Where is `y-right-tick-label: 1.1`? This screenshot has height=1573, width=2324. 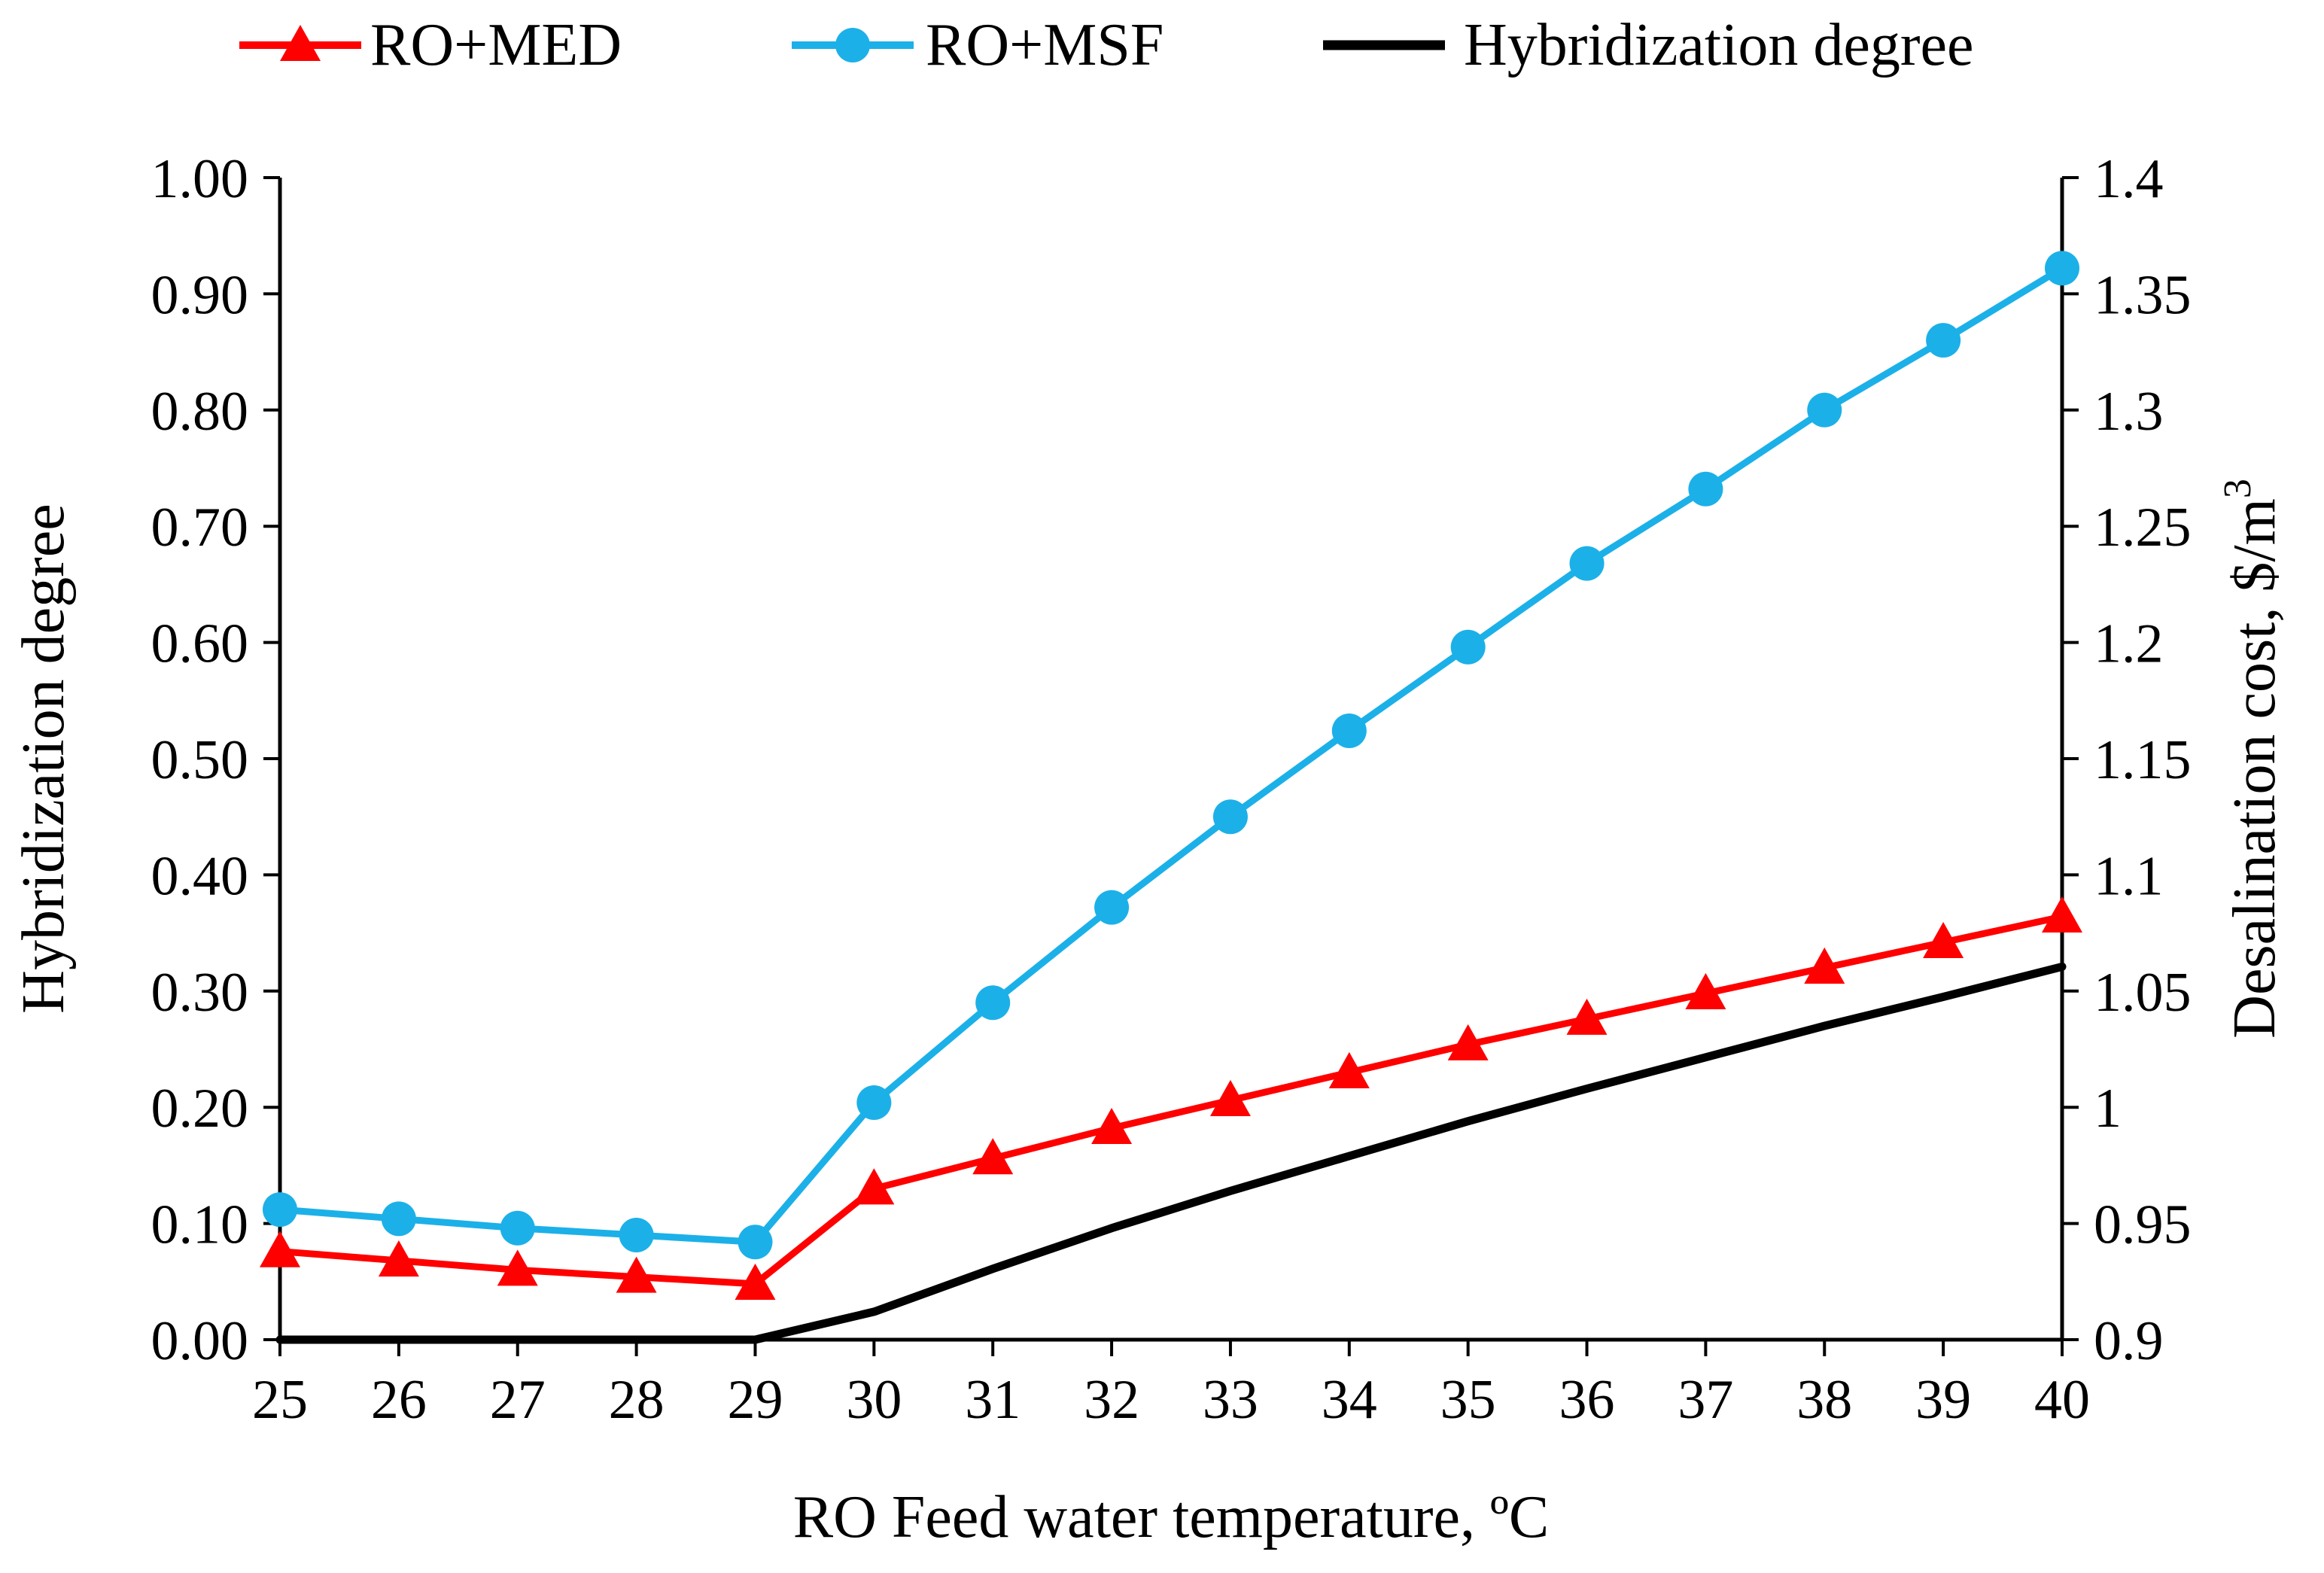
y-right-tick-label: 1.1 is located at coordinates (2129, 876).